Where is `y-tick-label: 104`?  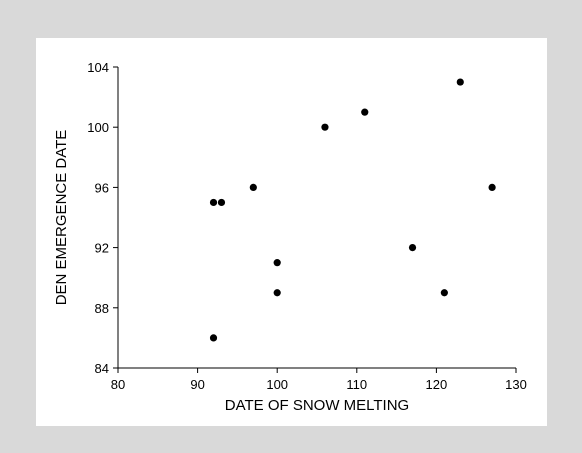
y-tick-label: 104 is located at coordinates (98, 67).